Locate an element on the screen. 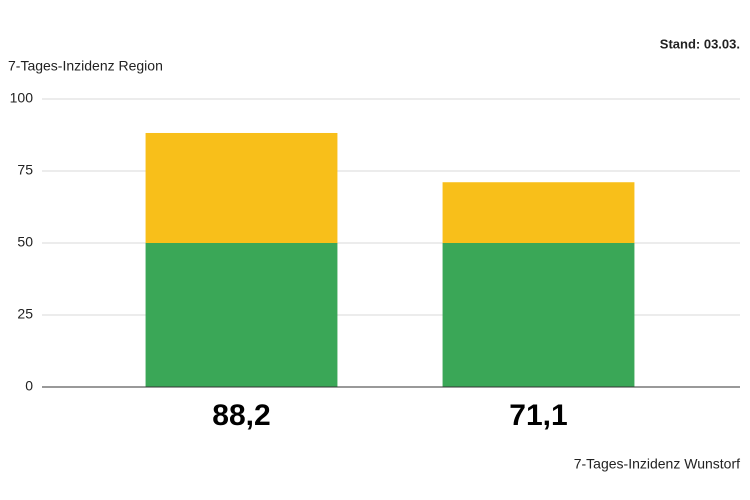 This screenshot has width=750, height=500. y-tick-label: 100 is located at coordinates (22, 98).